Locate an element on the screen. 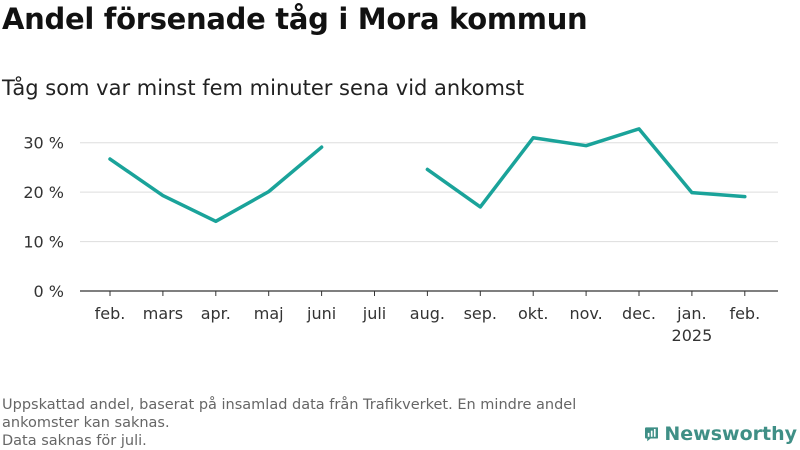  y-tick-label-20: 20 % is located at coordinates (43, 192).